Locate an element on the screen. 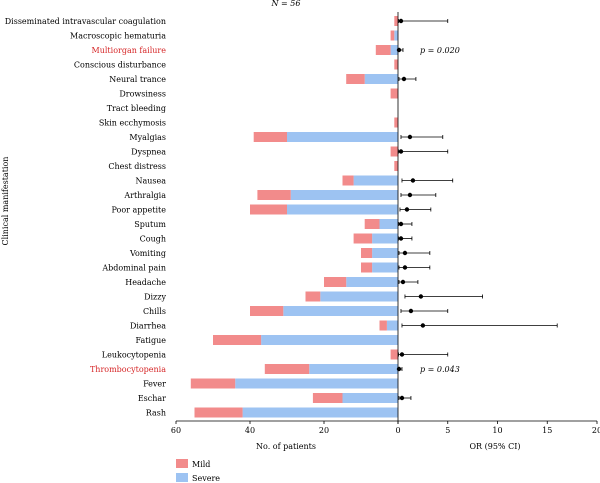 This screenshot has height=483, width=600. category-label: Conscious disturbance is located at coordinates (120, 65).